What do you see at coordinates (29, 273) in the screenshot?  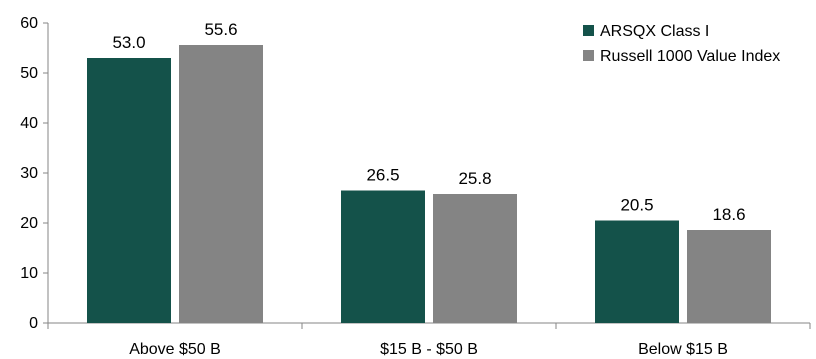 I see `y-tick-label: 10` at bounding box center [29, 273].